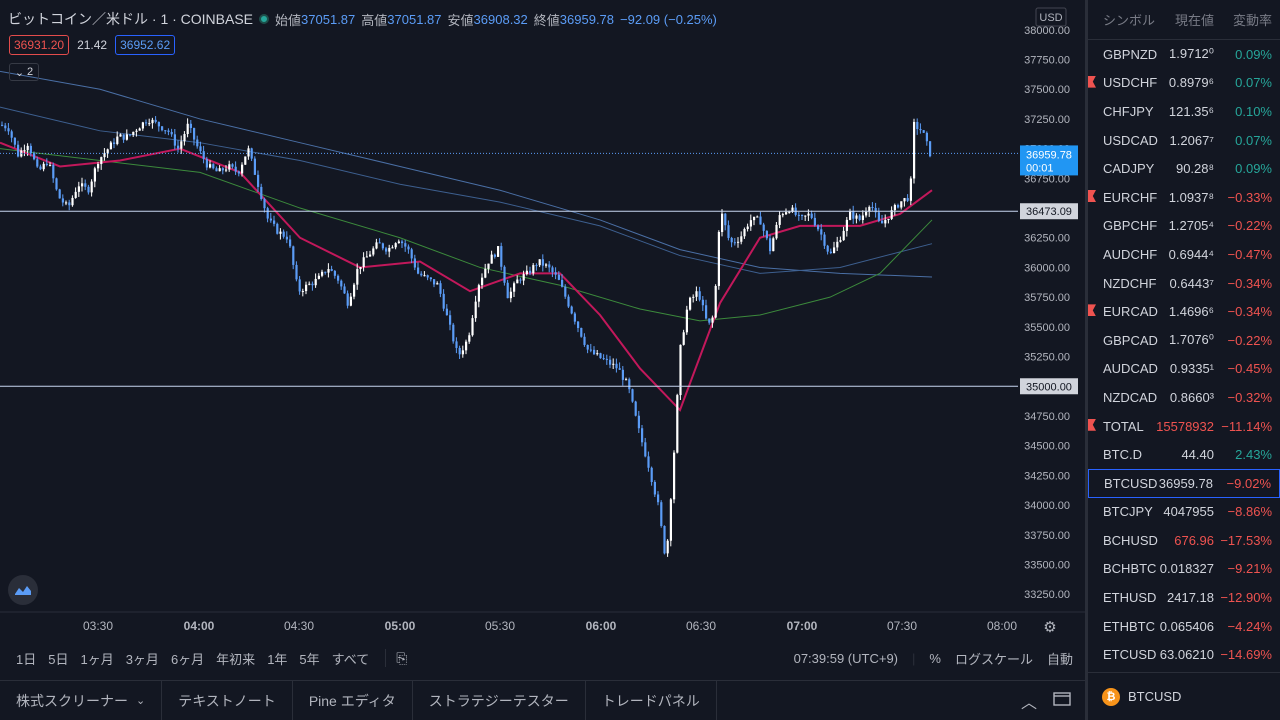 Image resolution: width=1280 pixels, height=720 pixels. Describe the element at coordinates (1130, 140) in the screenshot. I see `row-symbol: USDCAD` at that location.